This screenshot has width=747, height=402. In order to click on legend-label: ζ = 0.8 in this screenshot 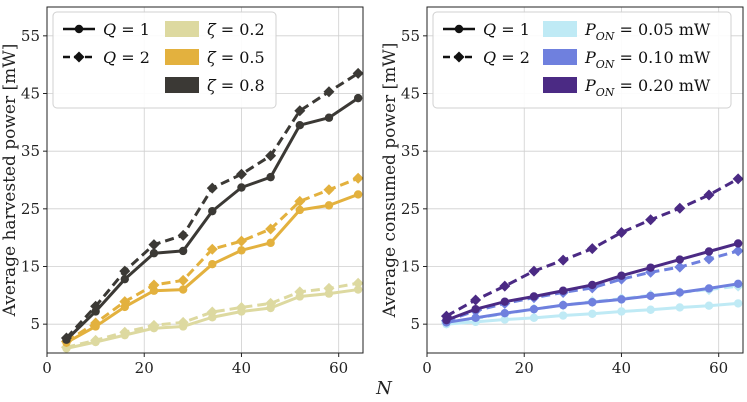, I will do `click(236, 85)`.